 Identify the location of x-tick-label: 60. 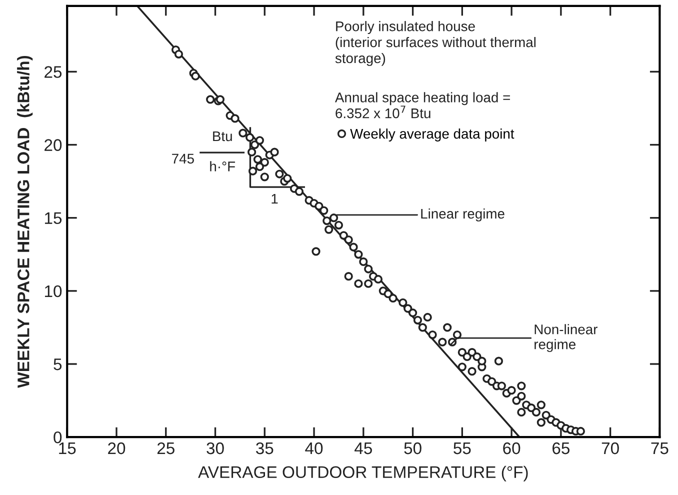
(511, 448).